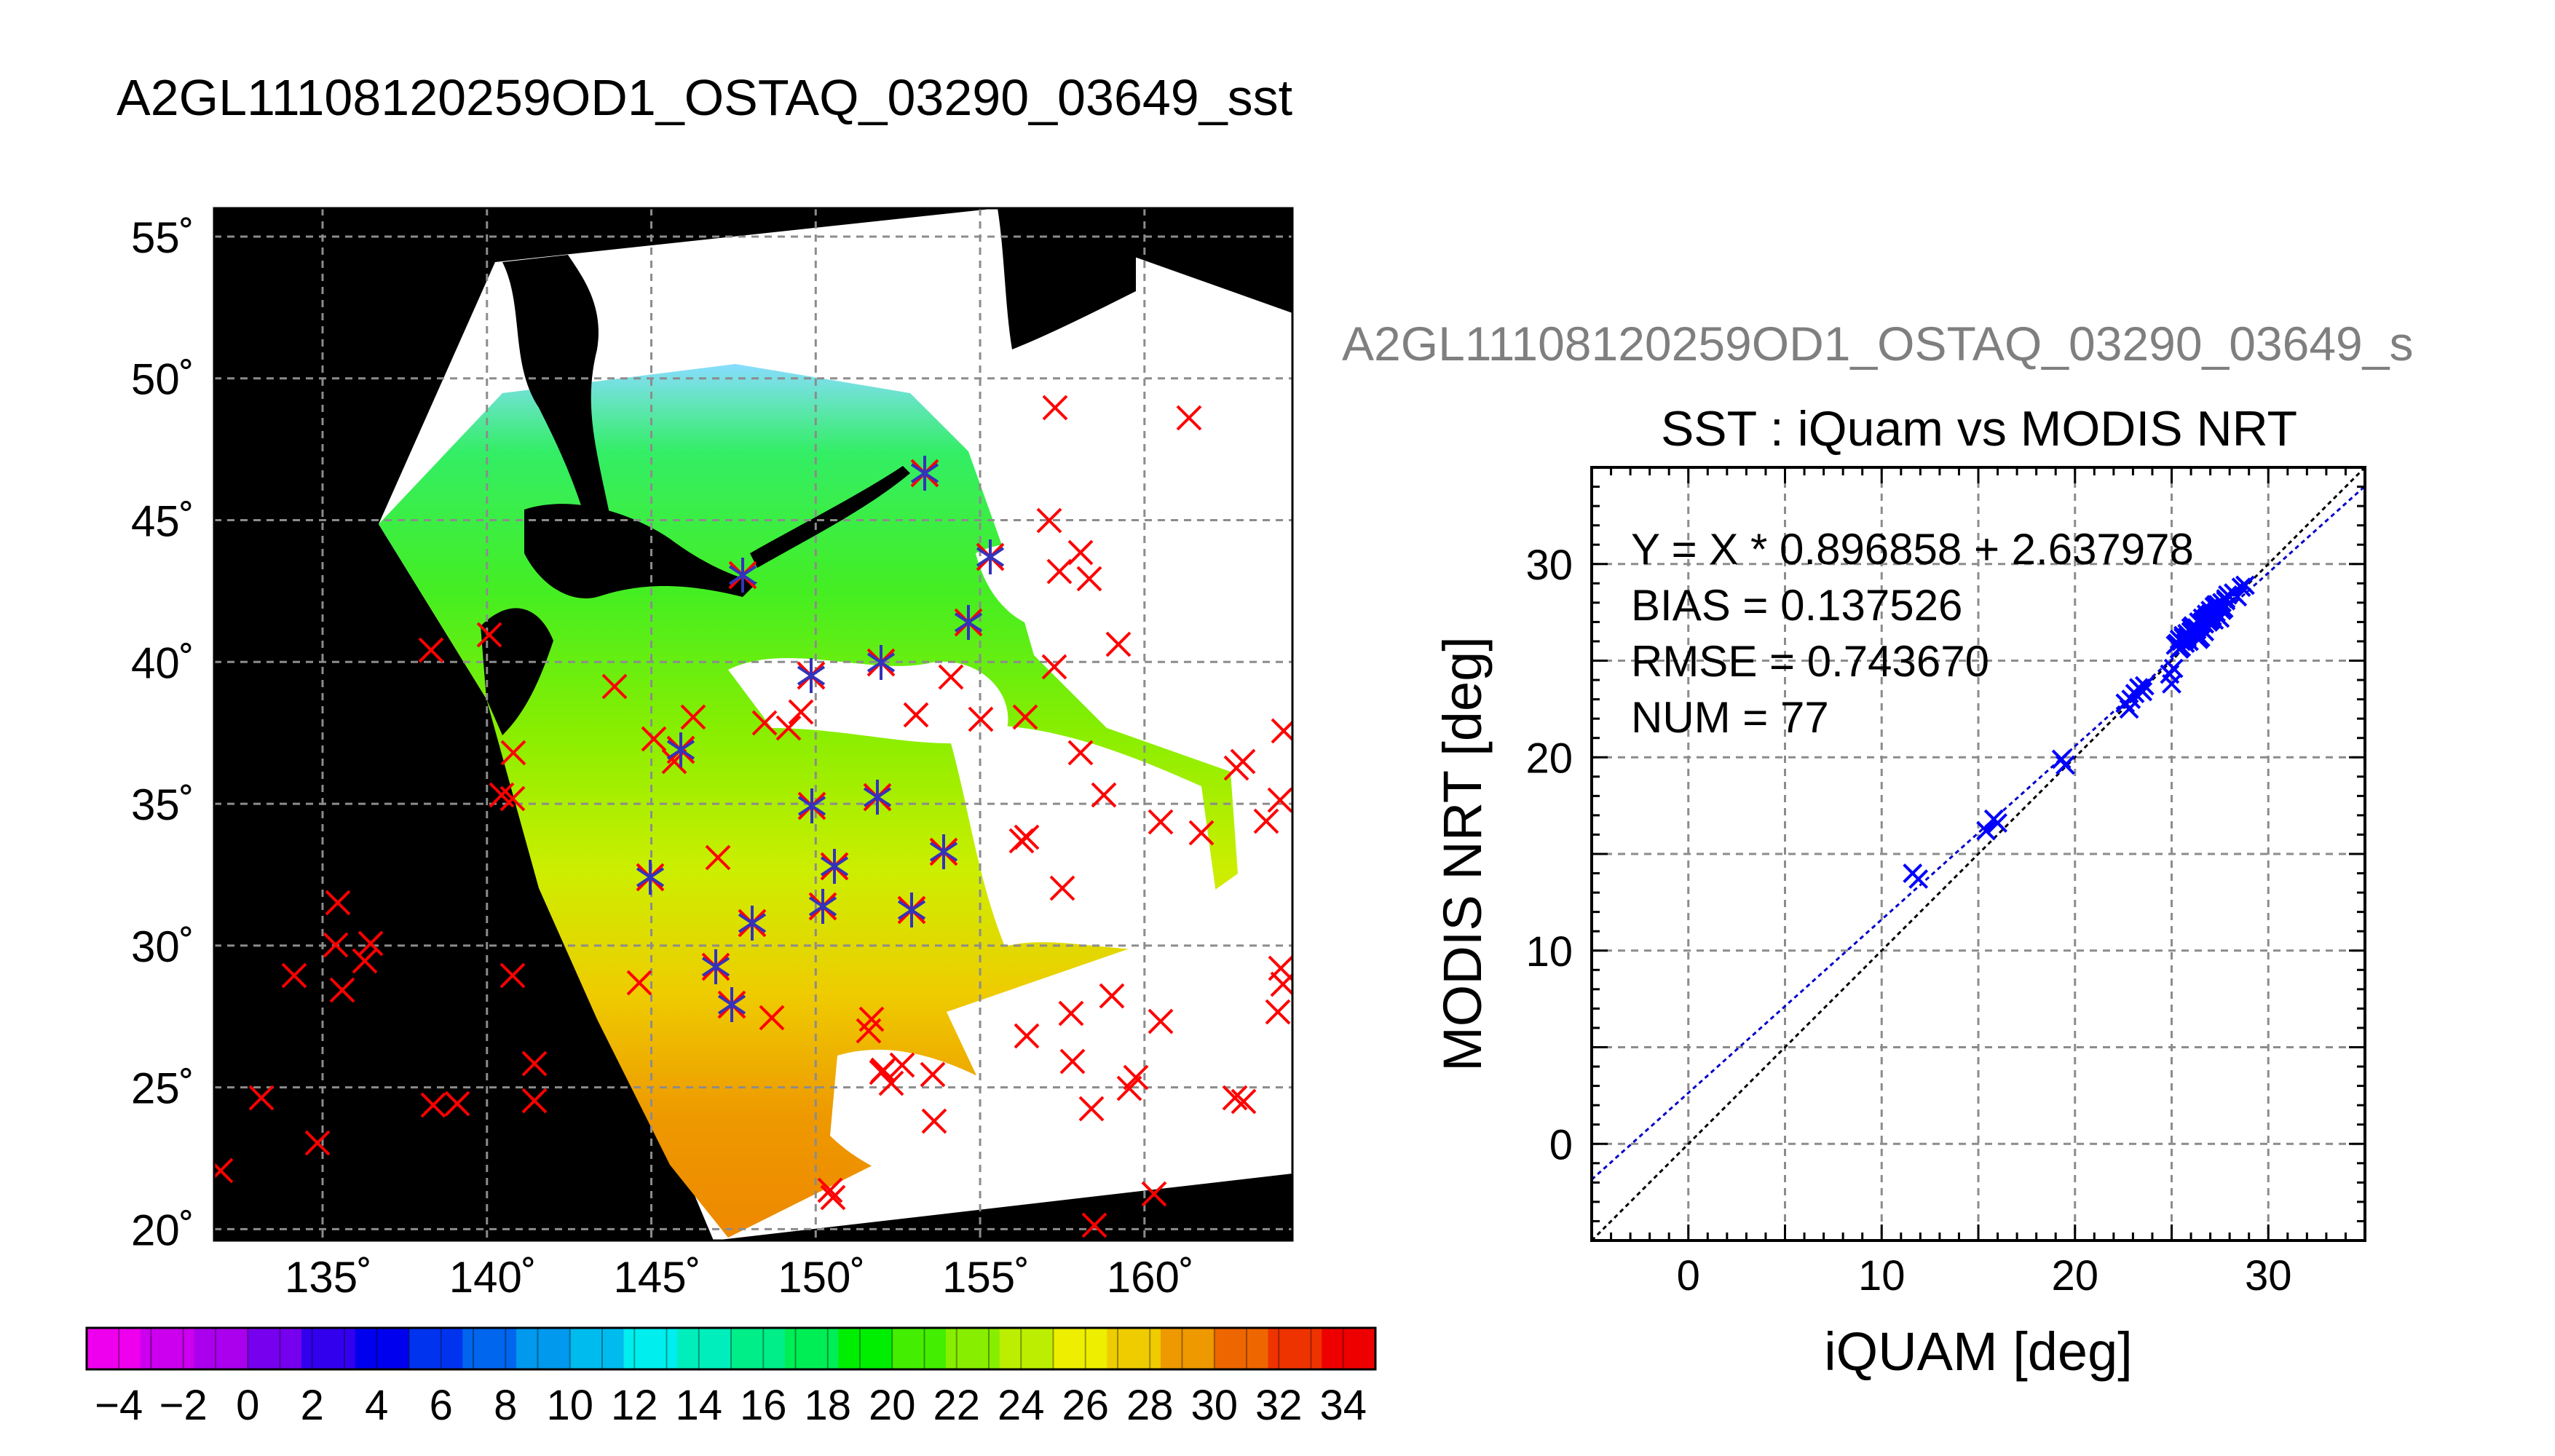 The image size is (2555, 1456). I want to click on colorbar-label: −2, so click(183, 1405).